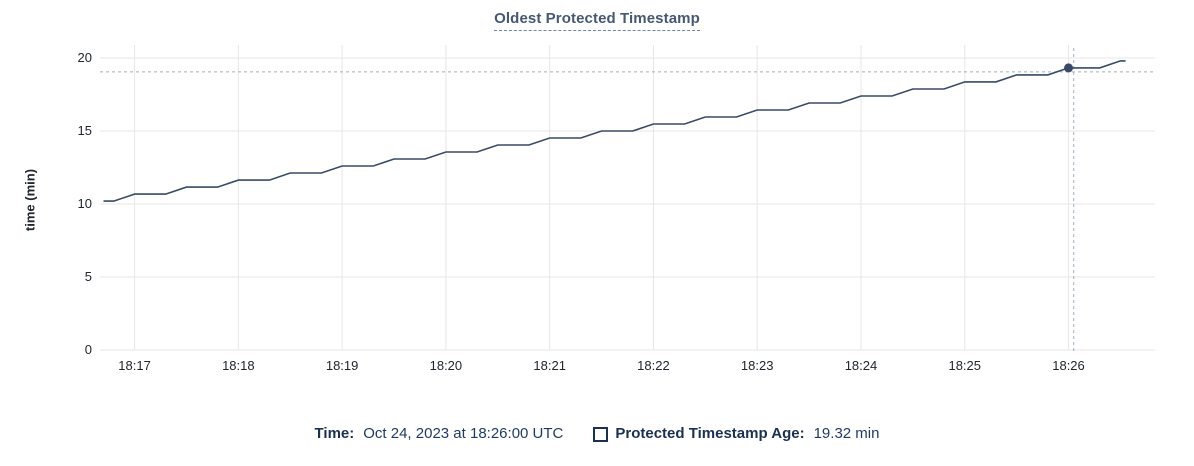  I want to click on title-row: Oldest Protected Timestamp, so click(597, 20).